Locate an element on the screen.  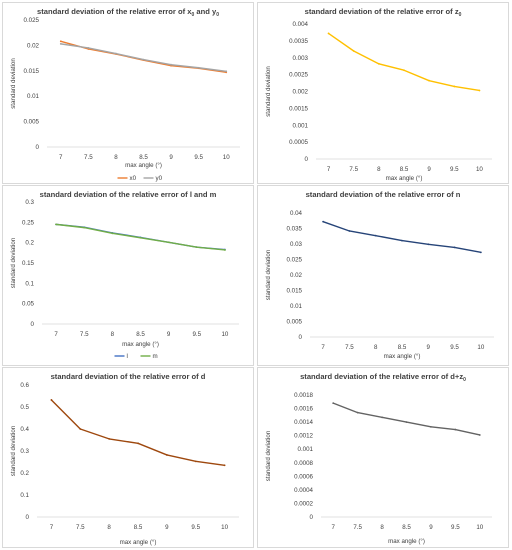
y-tick-label: 0.0016 is located at coordinates (303, 409).